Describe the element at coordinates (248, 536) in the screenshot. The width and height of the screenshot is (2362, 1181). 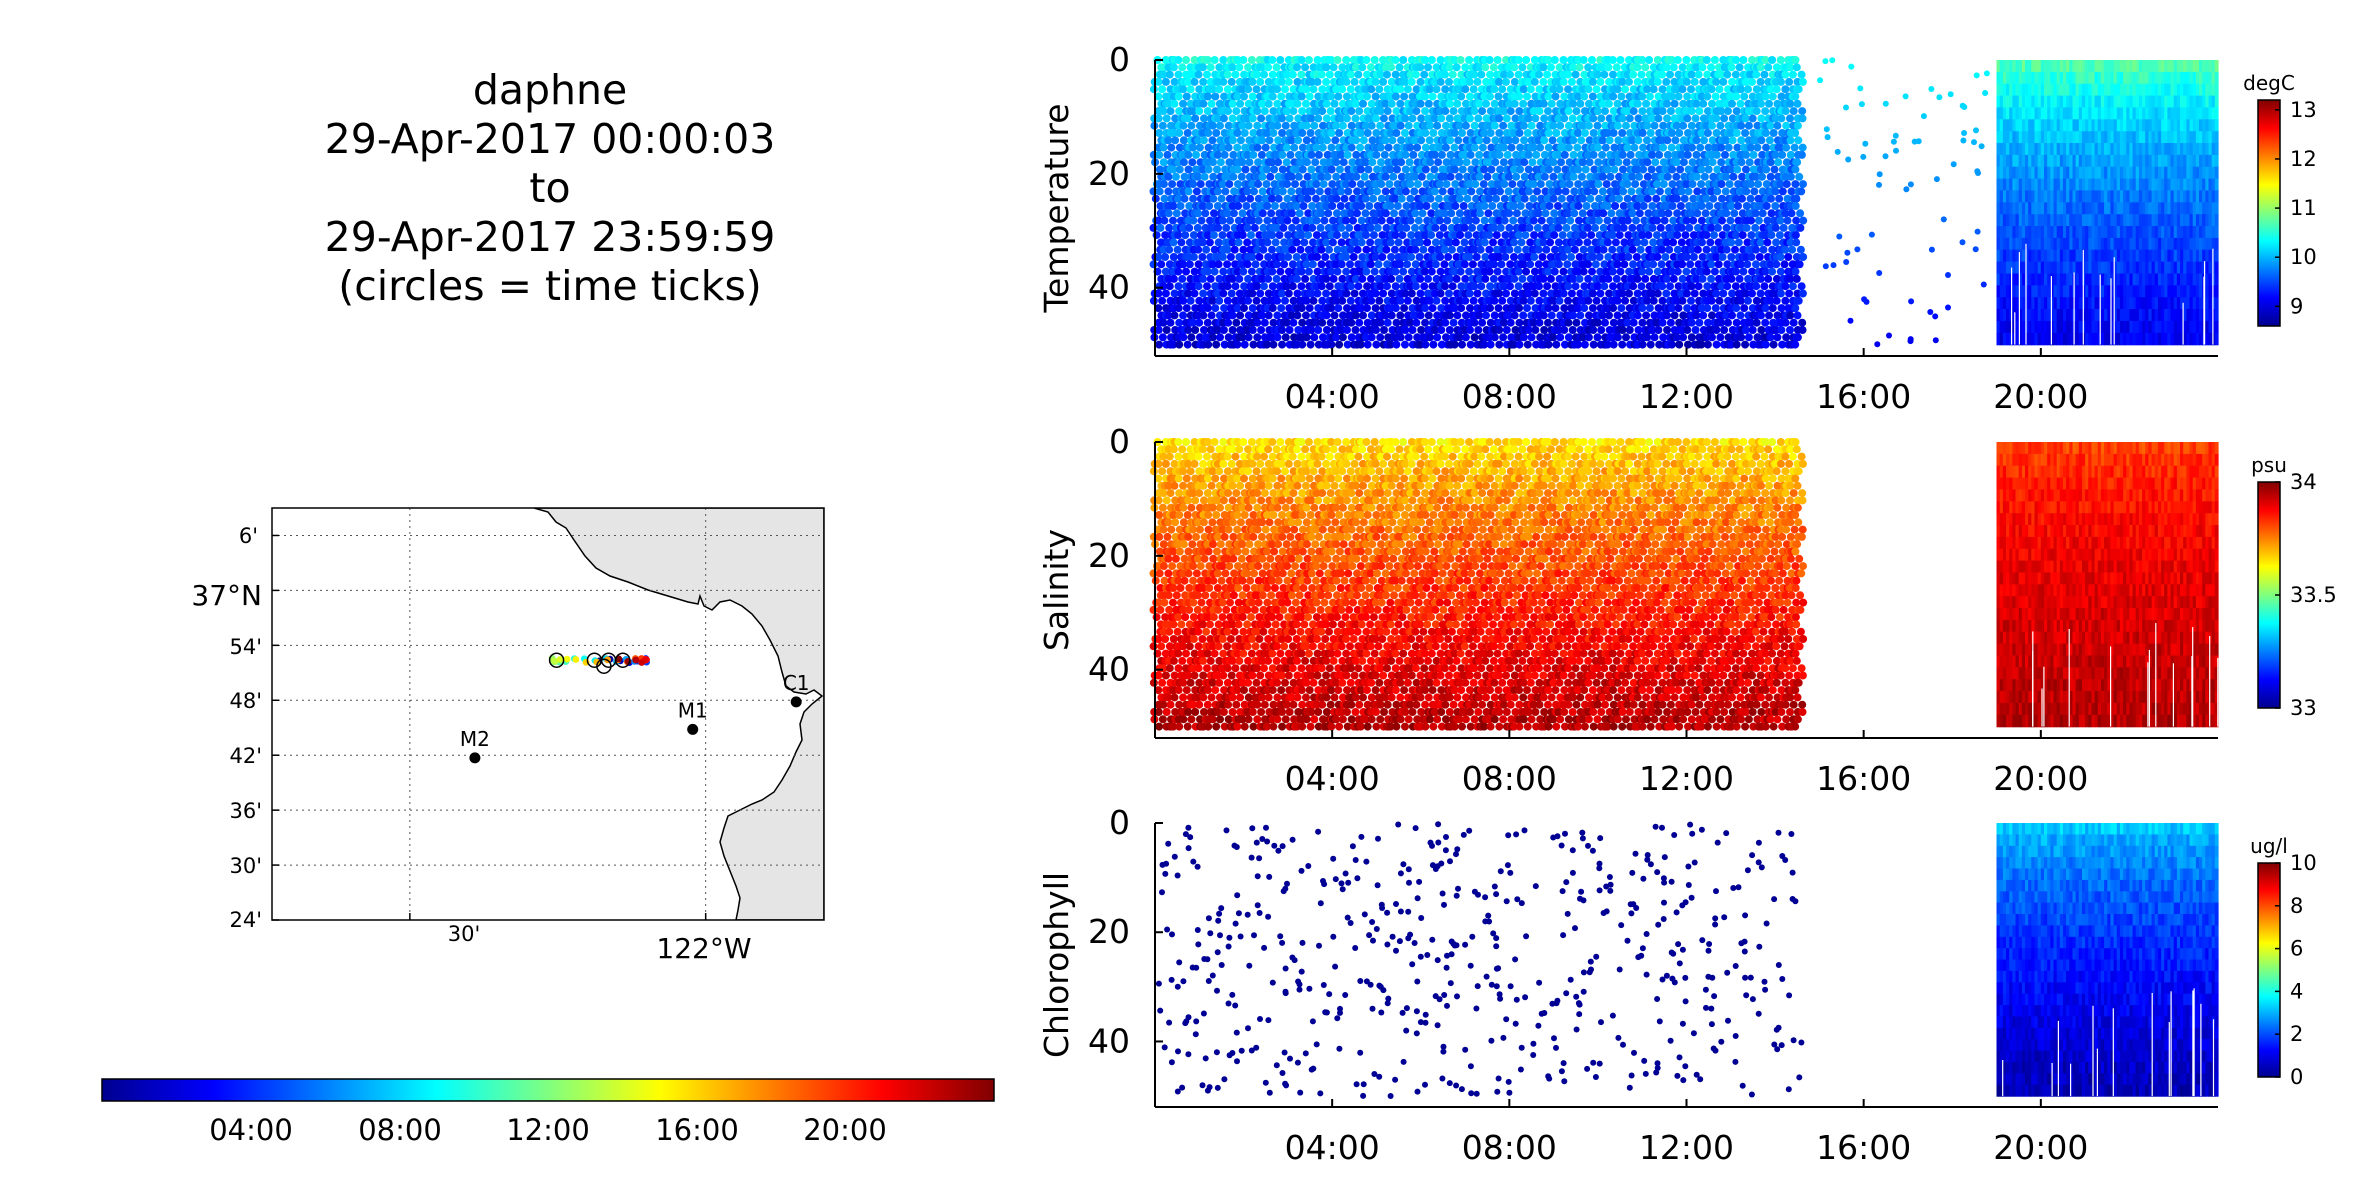
I see `map-lat-label: 6'` at that location.